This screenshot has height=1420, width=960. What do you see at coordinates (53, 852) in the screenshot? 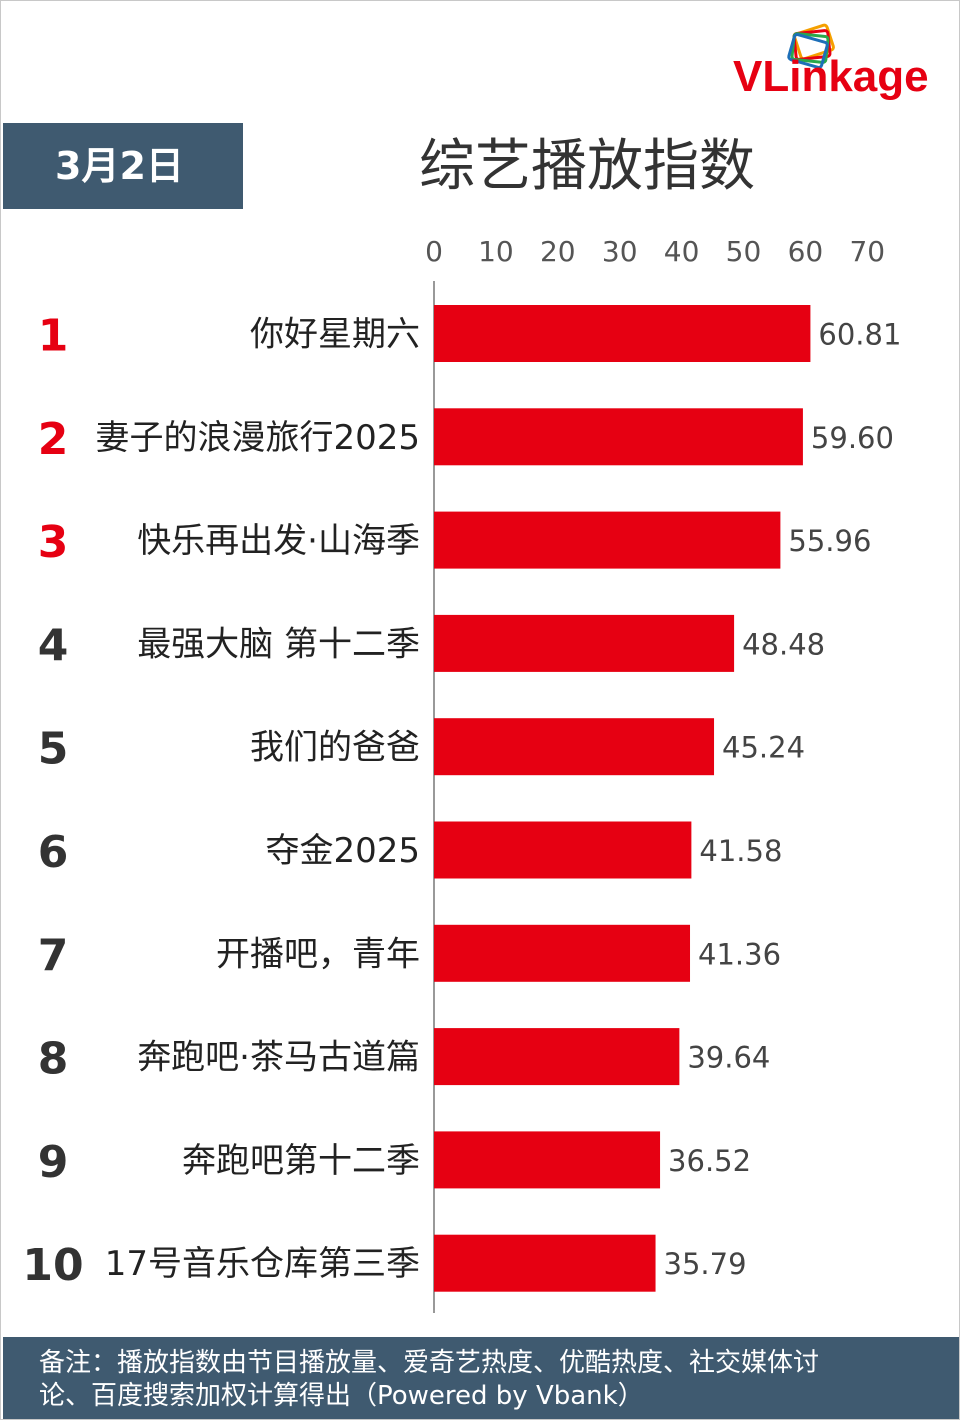
I see `rank-number: 6` at bounding box center [53, 852].